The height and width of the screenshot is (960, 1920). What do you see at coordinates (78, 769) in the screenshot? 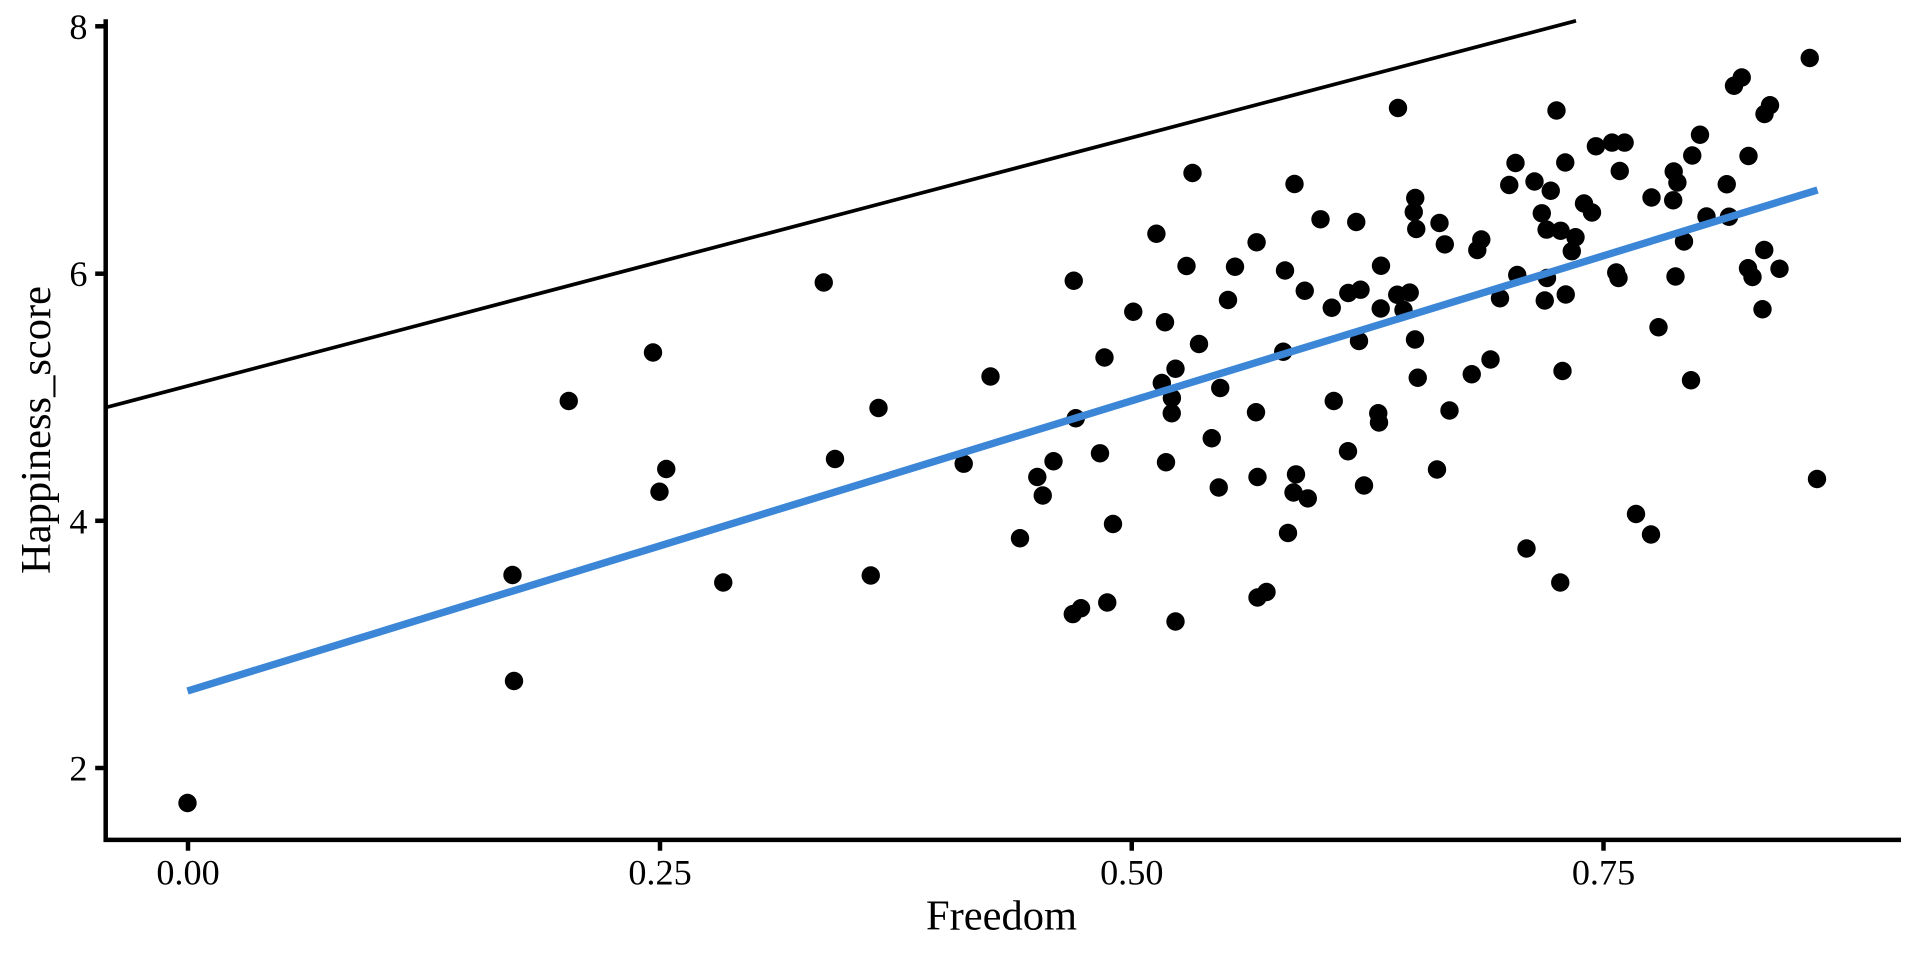
I see `svg-text: 2` at bounding box center [78, 769].